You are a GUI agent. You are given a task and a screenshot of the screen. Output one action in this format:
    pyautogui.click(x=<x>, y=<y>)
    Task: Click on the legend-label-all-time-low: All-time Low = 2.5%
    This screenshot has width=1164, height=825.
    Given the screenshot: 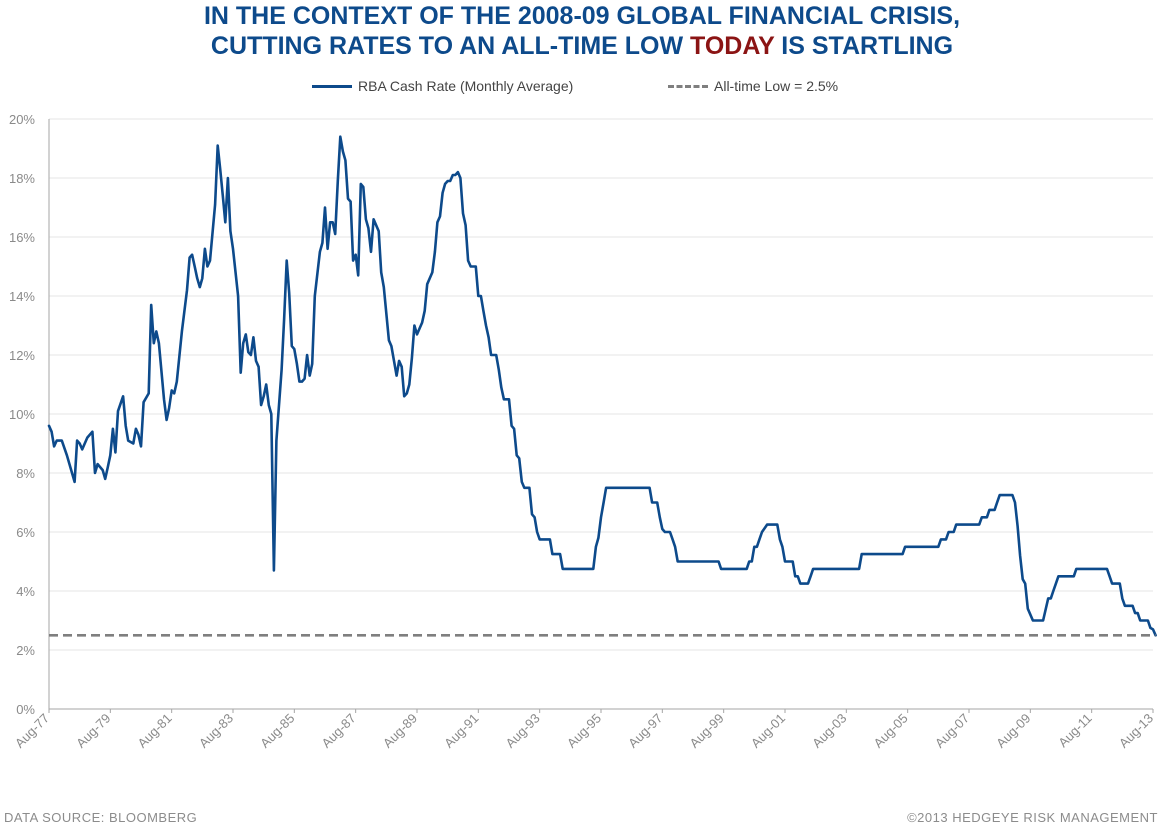 What is the action you would take?
    pyautogui.click(x=776, y=86)
    